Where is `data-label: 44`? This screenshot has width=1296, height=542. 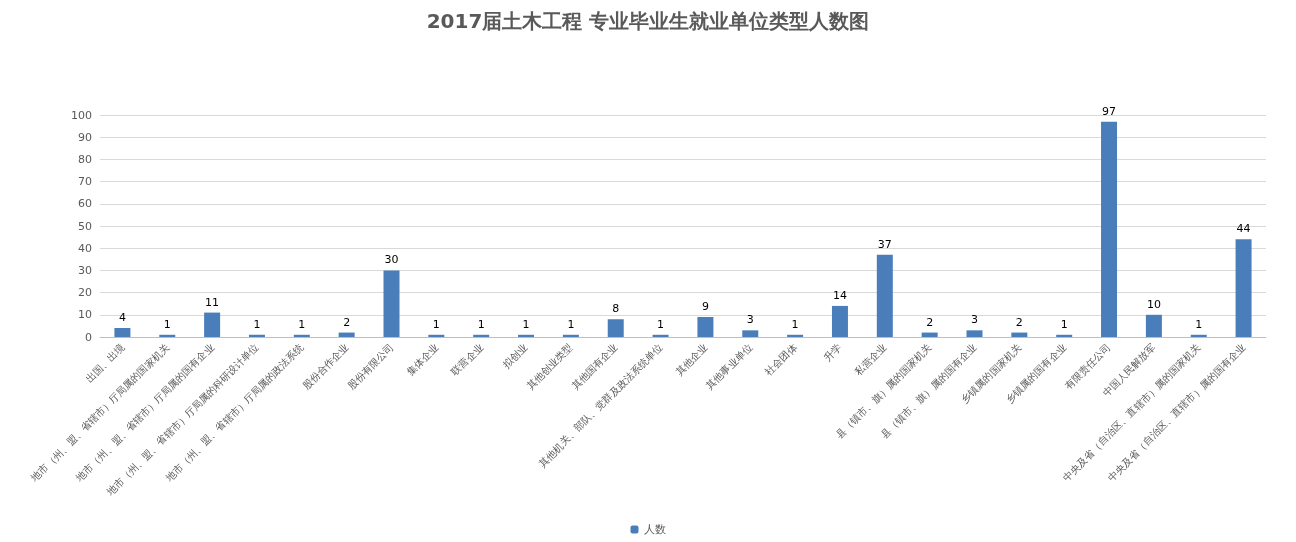
data-label: 44 is located at coordinates (1243, 229).